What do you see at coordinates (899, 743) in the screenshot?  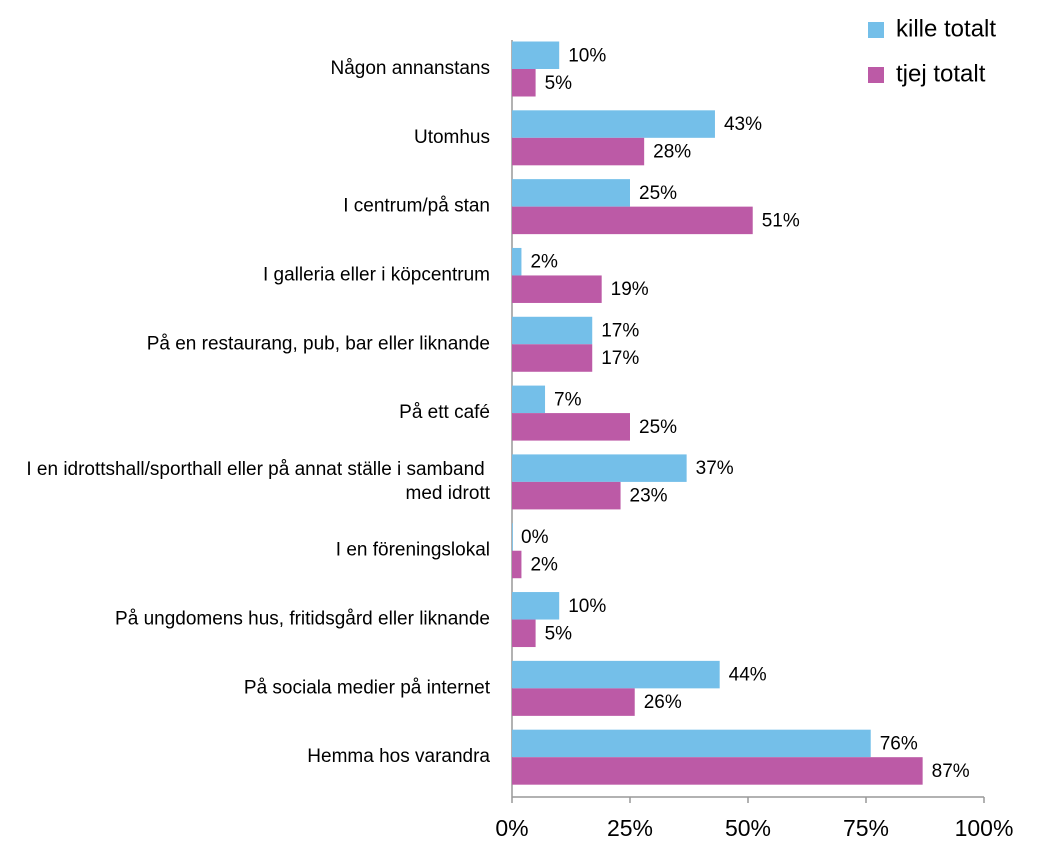 I see `data-label: 76%` at bounding box center [899, 743].